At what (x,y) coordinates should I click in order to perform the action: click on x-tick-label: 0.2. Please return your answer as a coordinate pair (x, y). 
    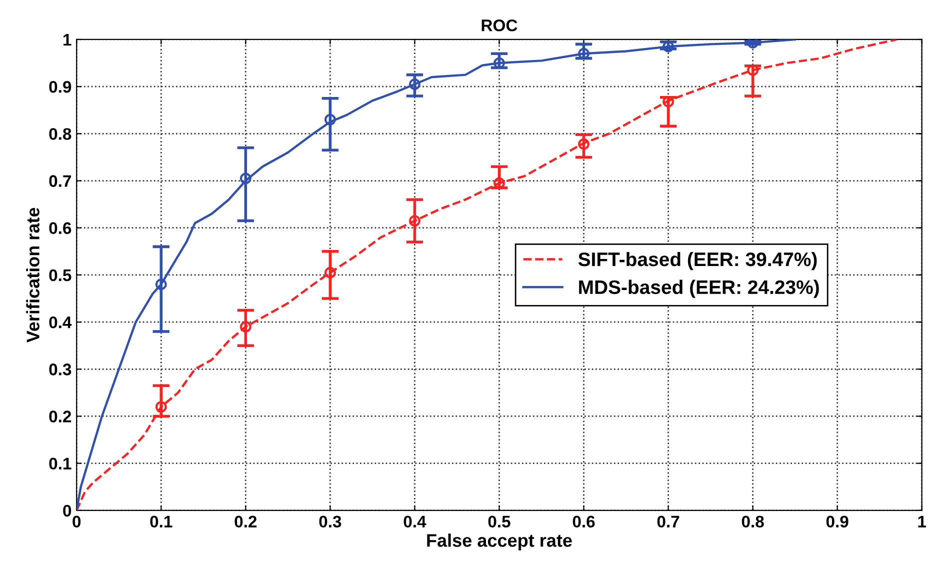
    Looking at the image, I should click on (245, 522).